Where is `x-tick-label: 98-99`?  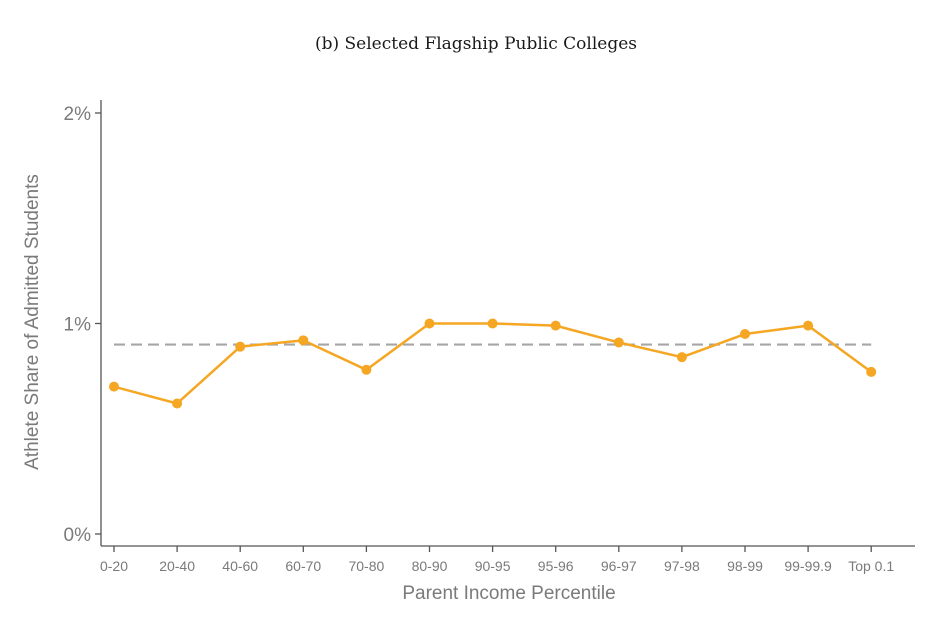 x-tick-label: 98-99 is located at coordinates (745, 566).